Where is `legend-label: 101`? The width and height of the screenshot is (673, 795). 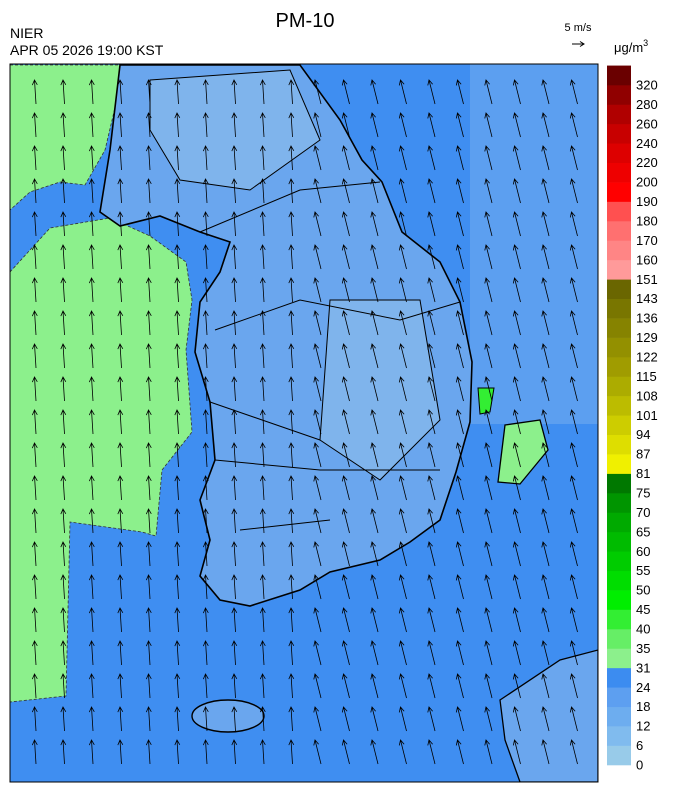
legend-label: 101 is located at coordinates (647, 415).